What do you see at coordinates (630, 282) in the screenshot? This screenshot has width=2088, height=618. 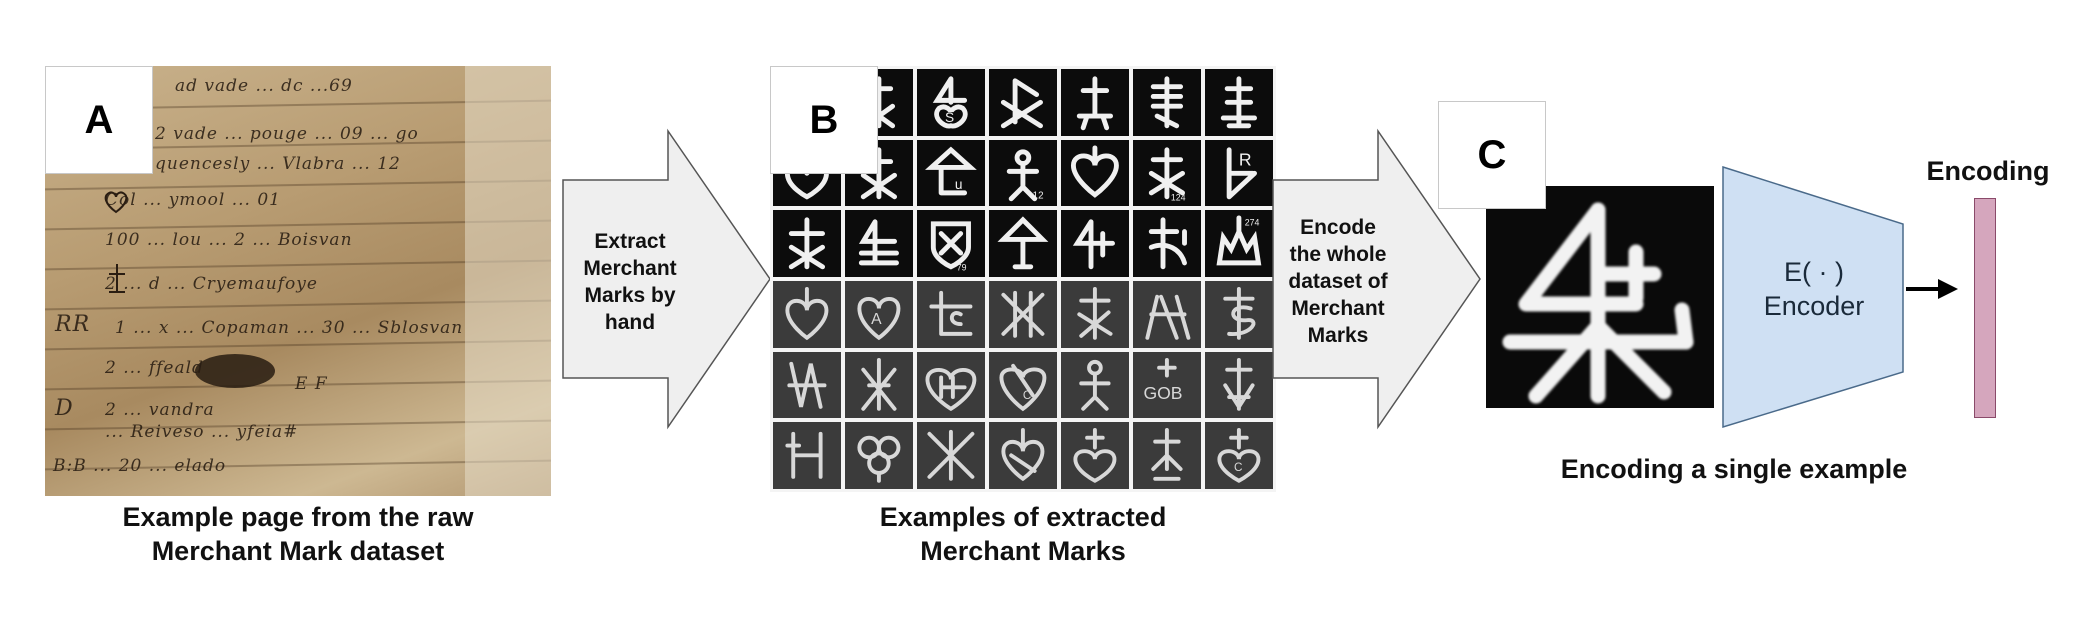 I see `extract-arrow-label: Extract Merchant Marks by hand` at bounding box center [630, 282].